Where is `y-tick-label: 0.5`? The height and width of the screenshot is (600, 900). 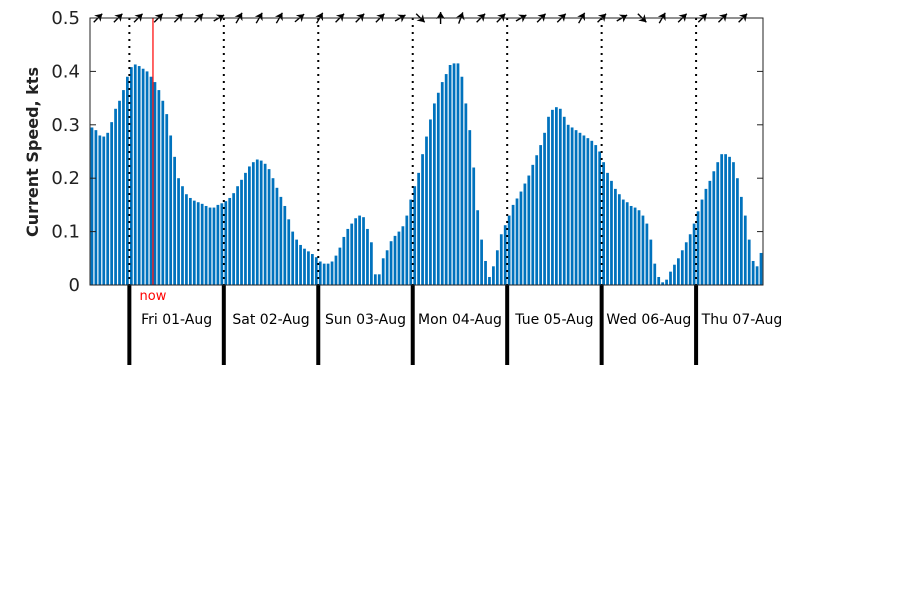
y-tick-label: 0.5 is located at coordinates (65, 18).